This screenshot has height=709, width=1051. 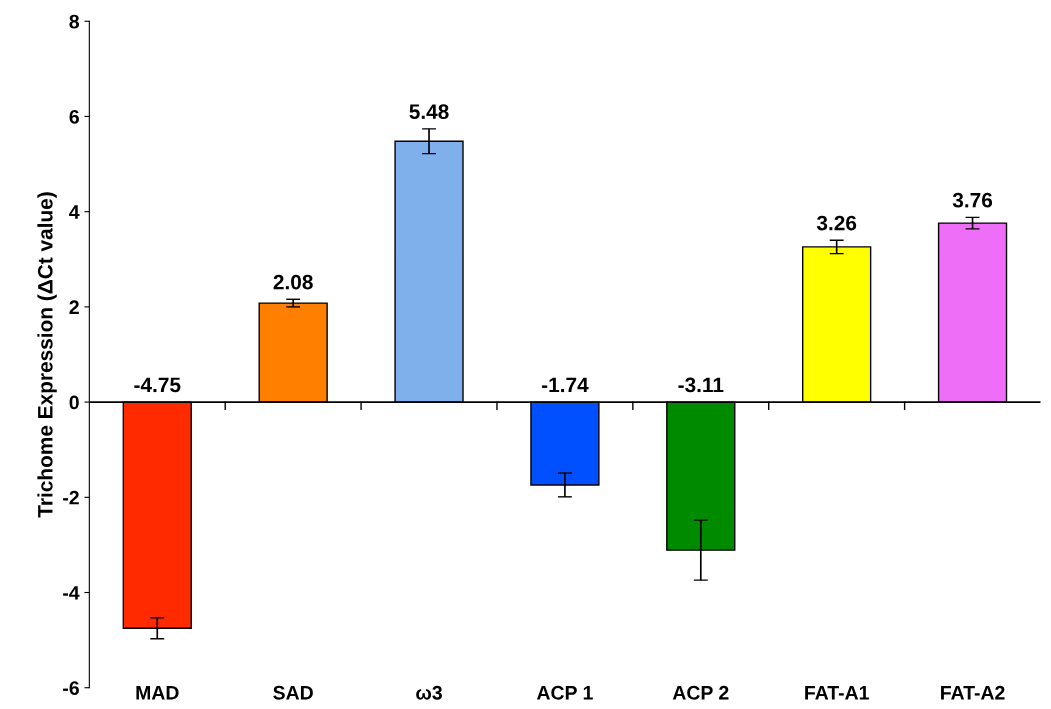 What do you see at coordinates (71, 497) in the screenshot?
I see `y-tick-label: -2` at bounding box center [71, 497].